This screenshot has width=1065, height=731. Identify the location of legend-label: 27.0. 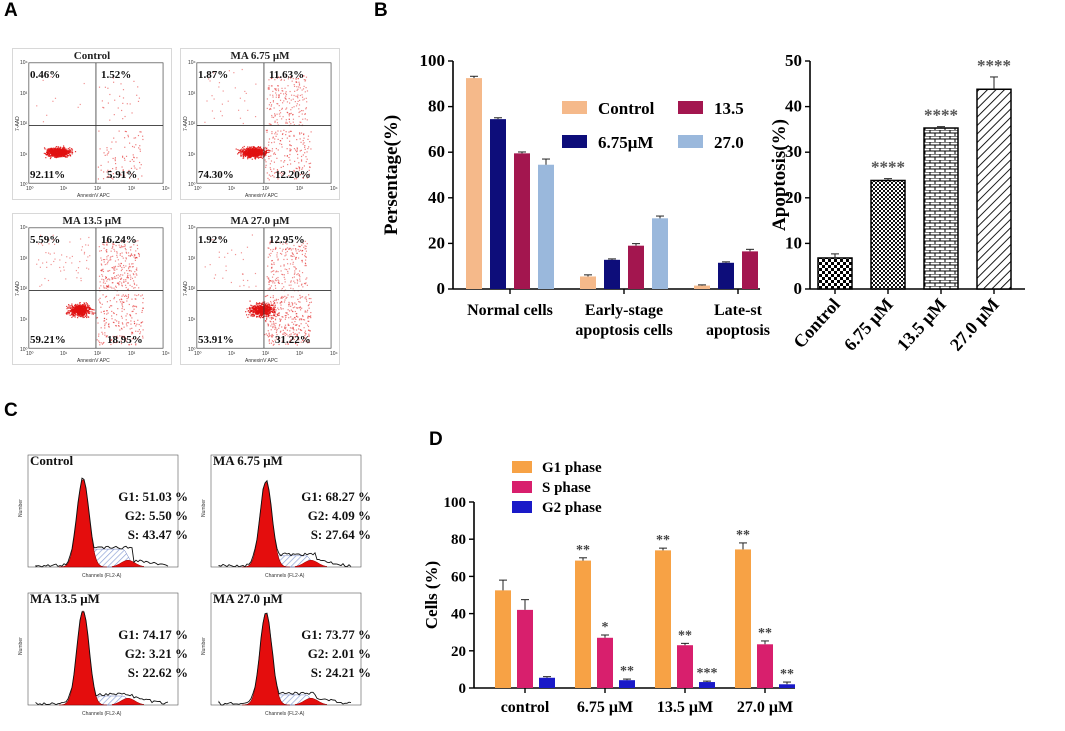
(729, 142).